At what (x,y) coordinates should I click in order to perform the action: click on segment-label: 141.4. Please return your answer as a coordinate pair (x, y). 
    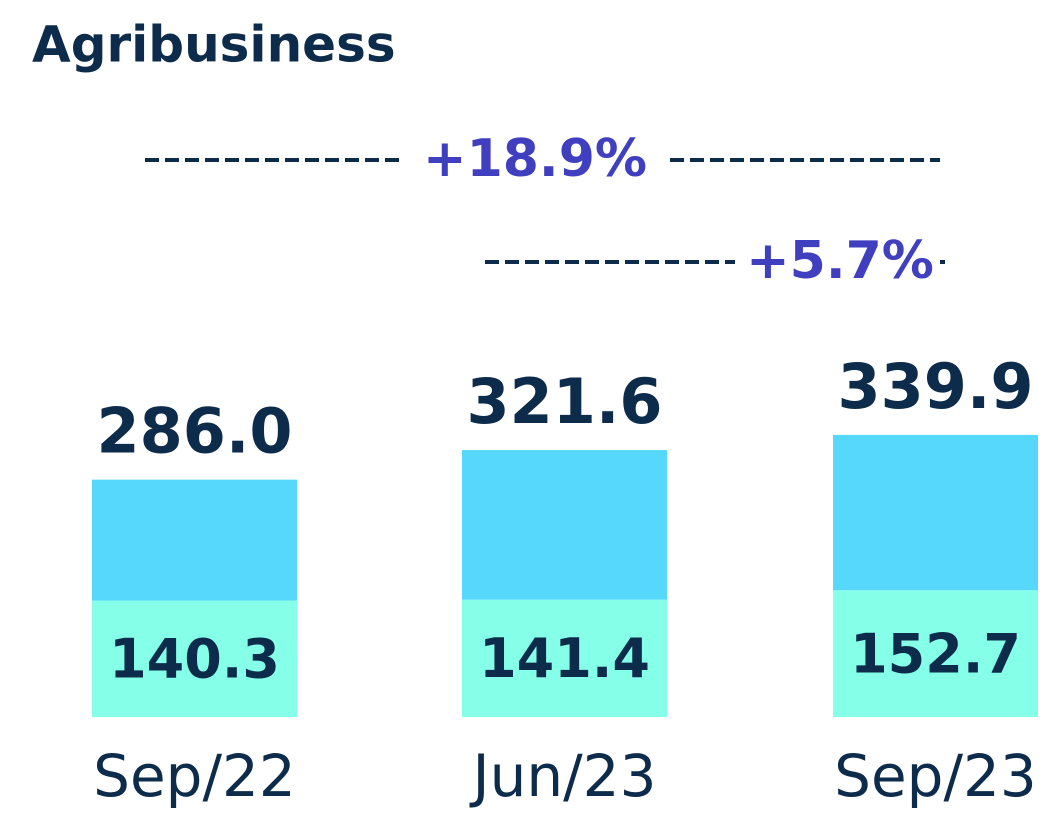
    Looking at the image, I should click on (564, 658).